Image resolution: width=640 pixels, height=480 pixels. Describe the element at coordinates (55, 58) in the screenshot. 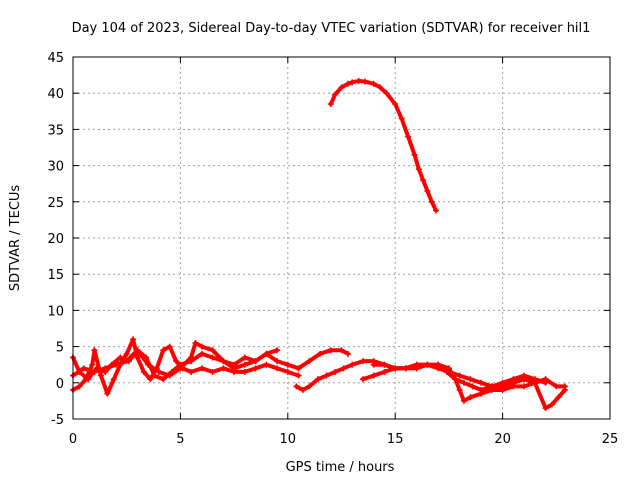

I see `y-tick-label: 45` at that location.